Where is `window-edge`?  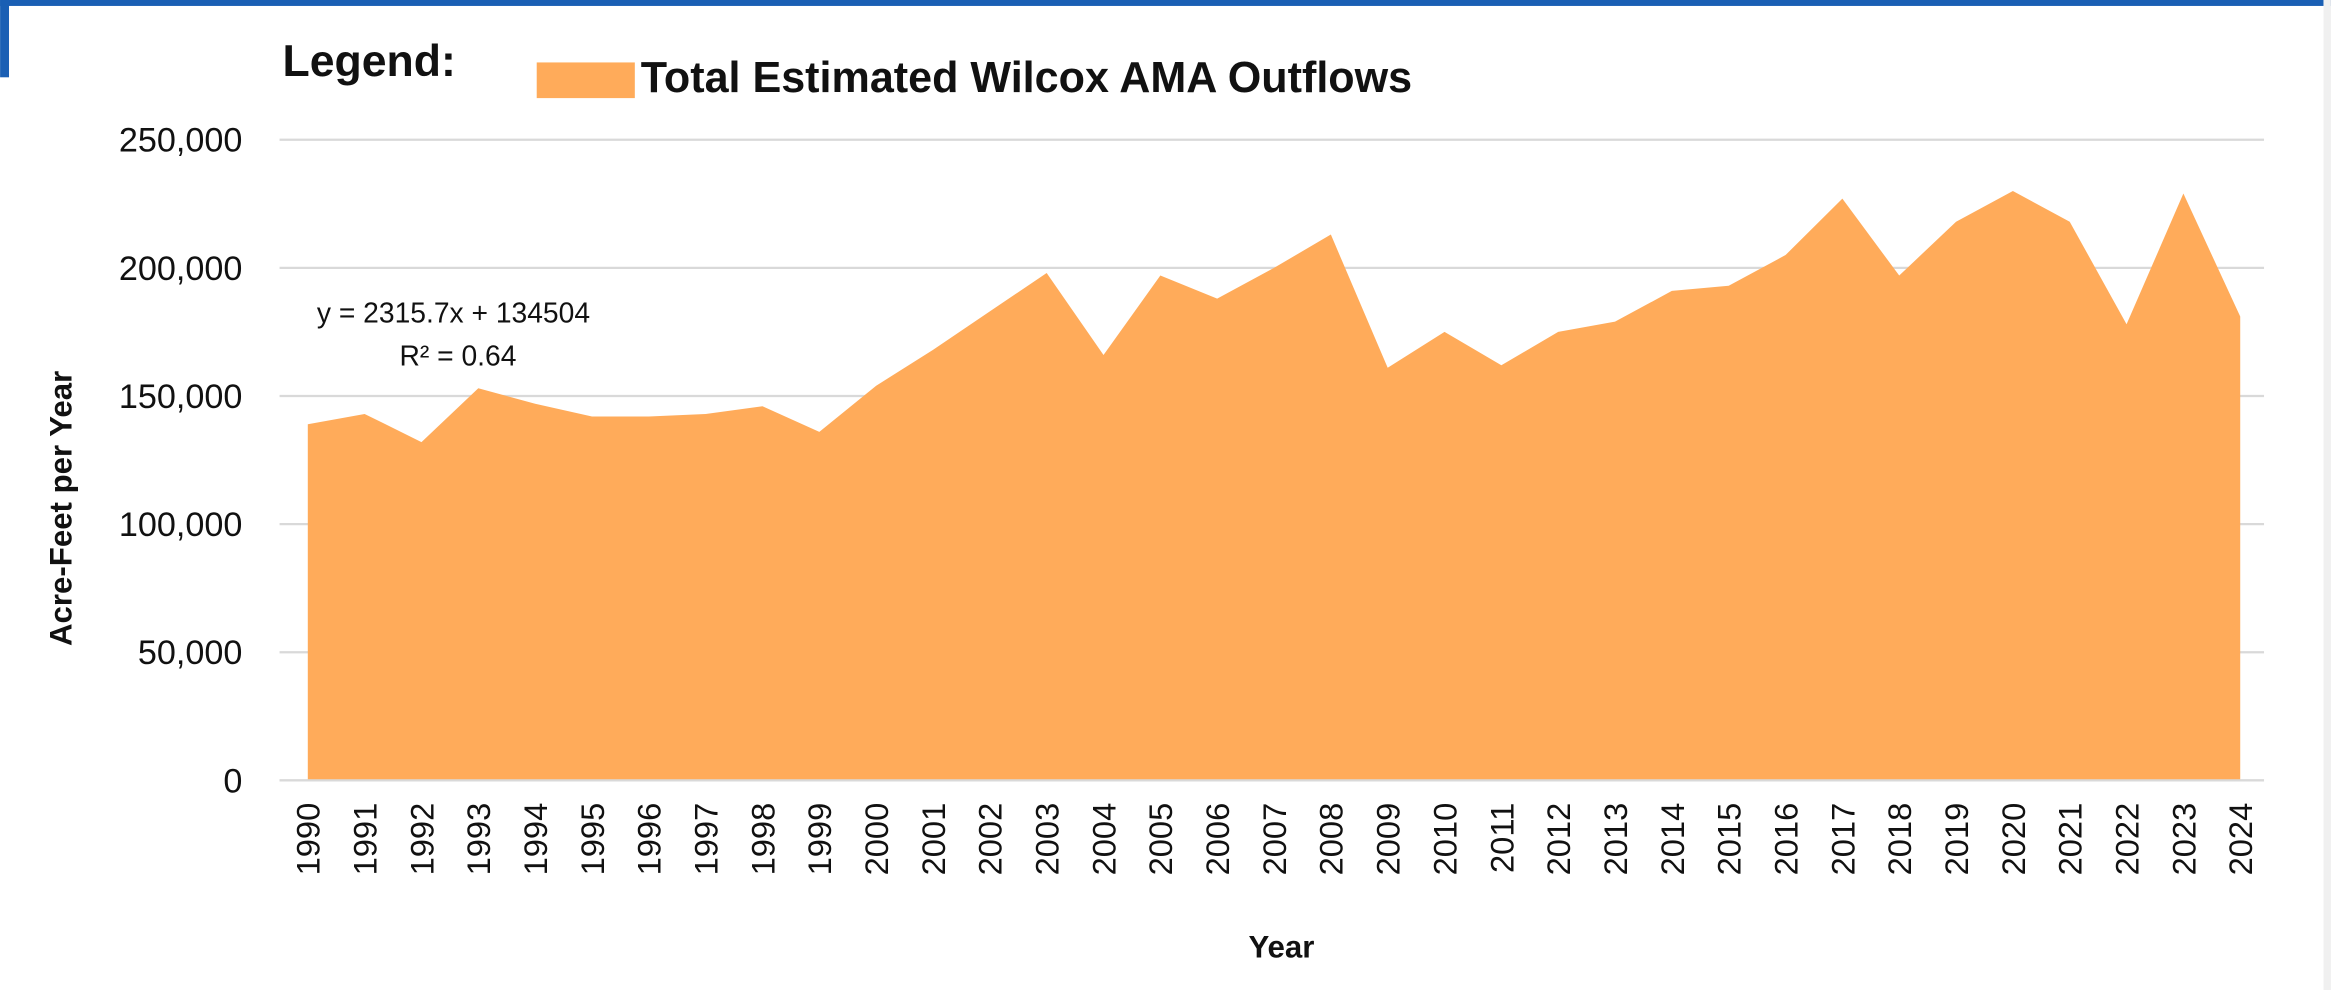
window-edge is located at coordinates (2327, 495).